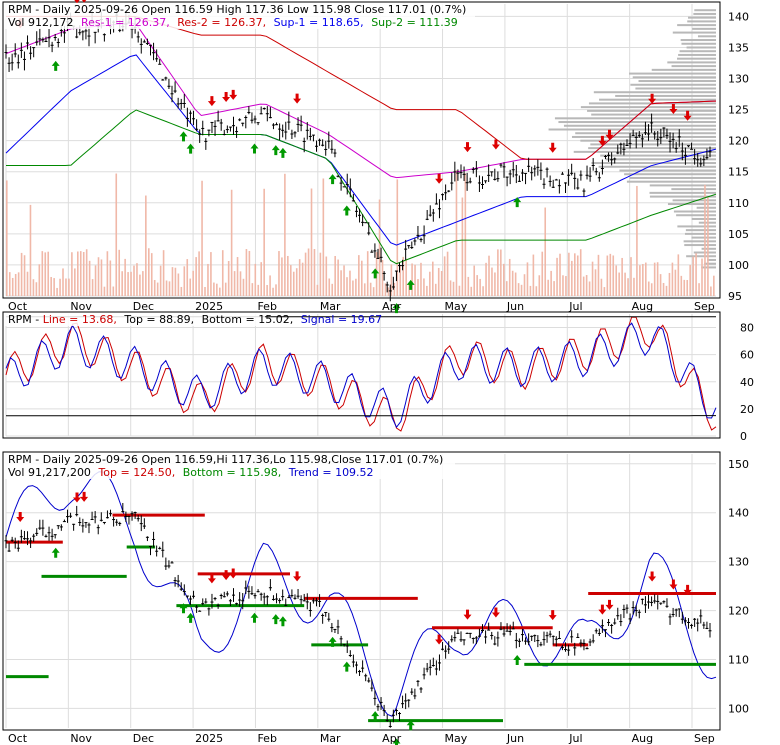 The image size is (780, 745). What do you see at coordinates (704, 738) in the screenshot?
I see `trend-x-label: Sep` at bounding box center [704, 738].